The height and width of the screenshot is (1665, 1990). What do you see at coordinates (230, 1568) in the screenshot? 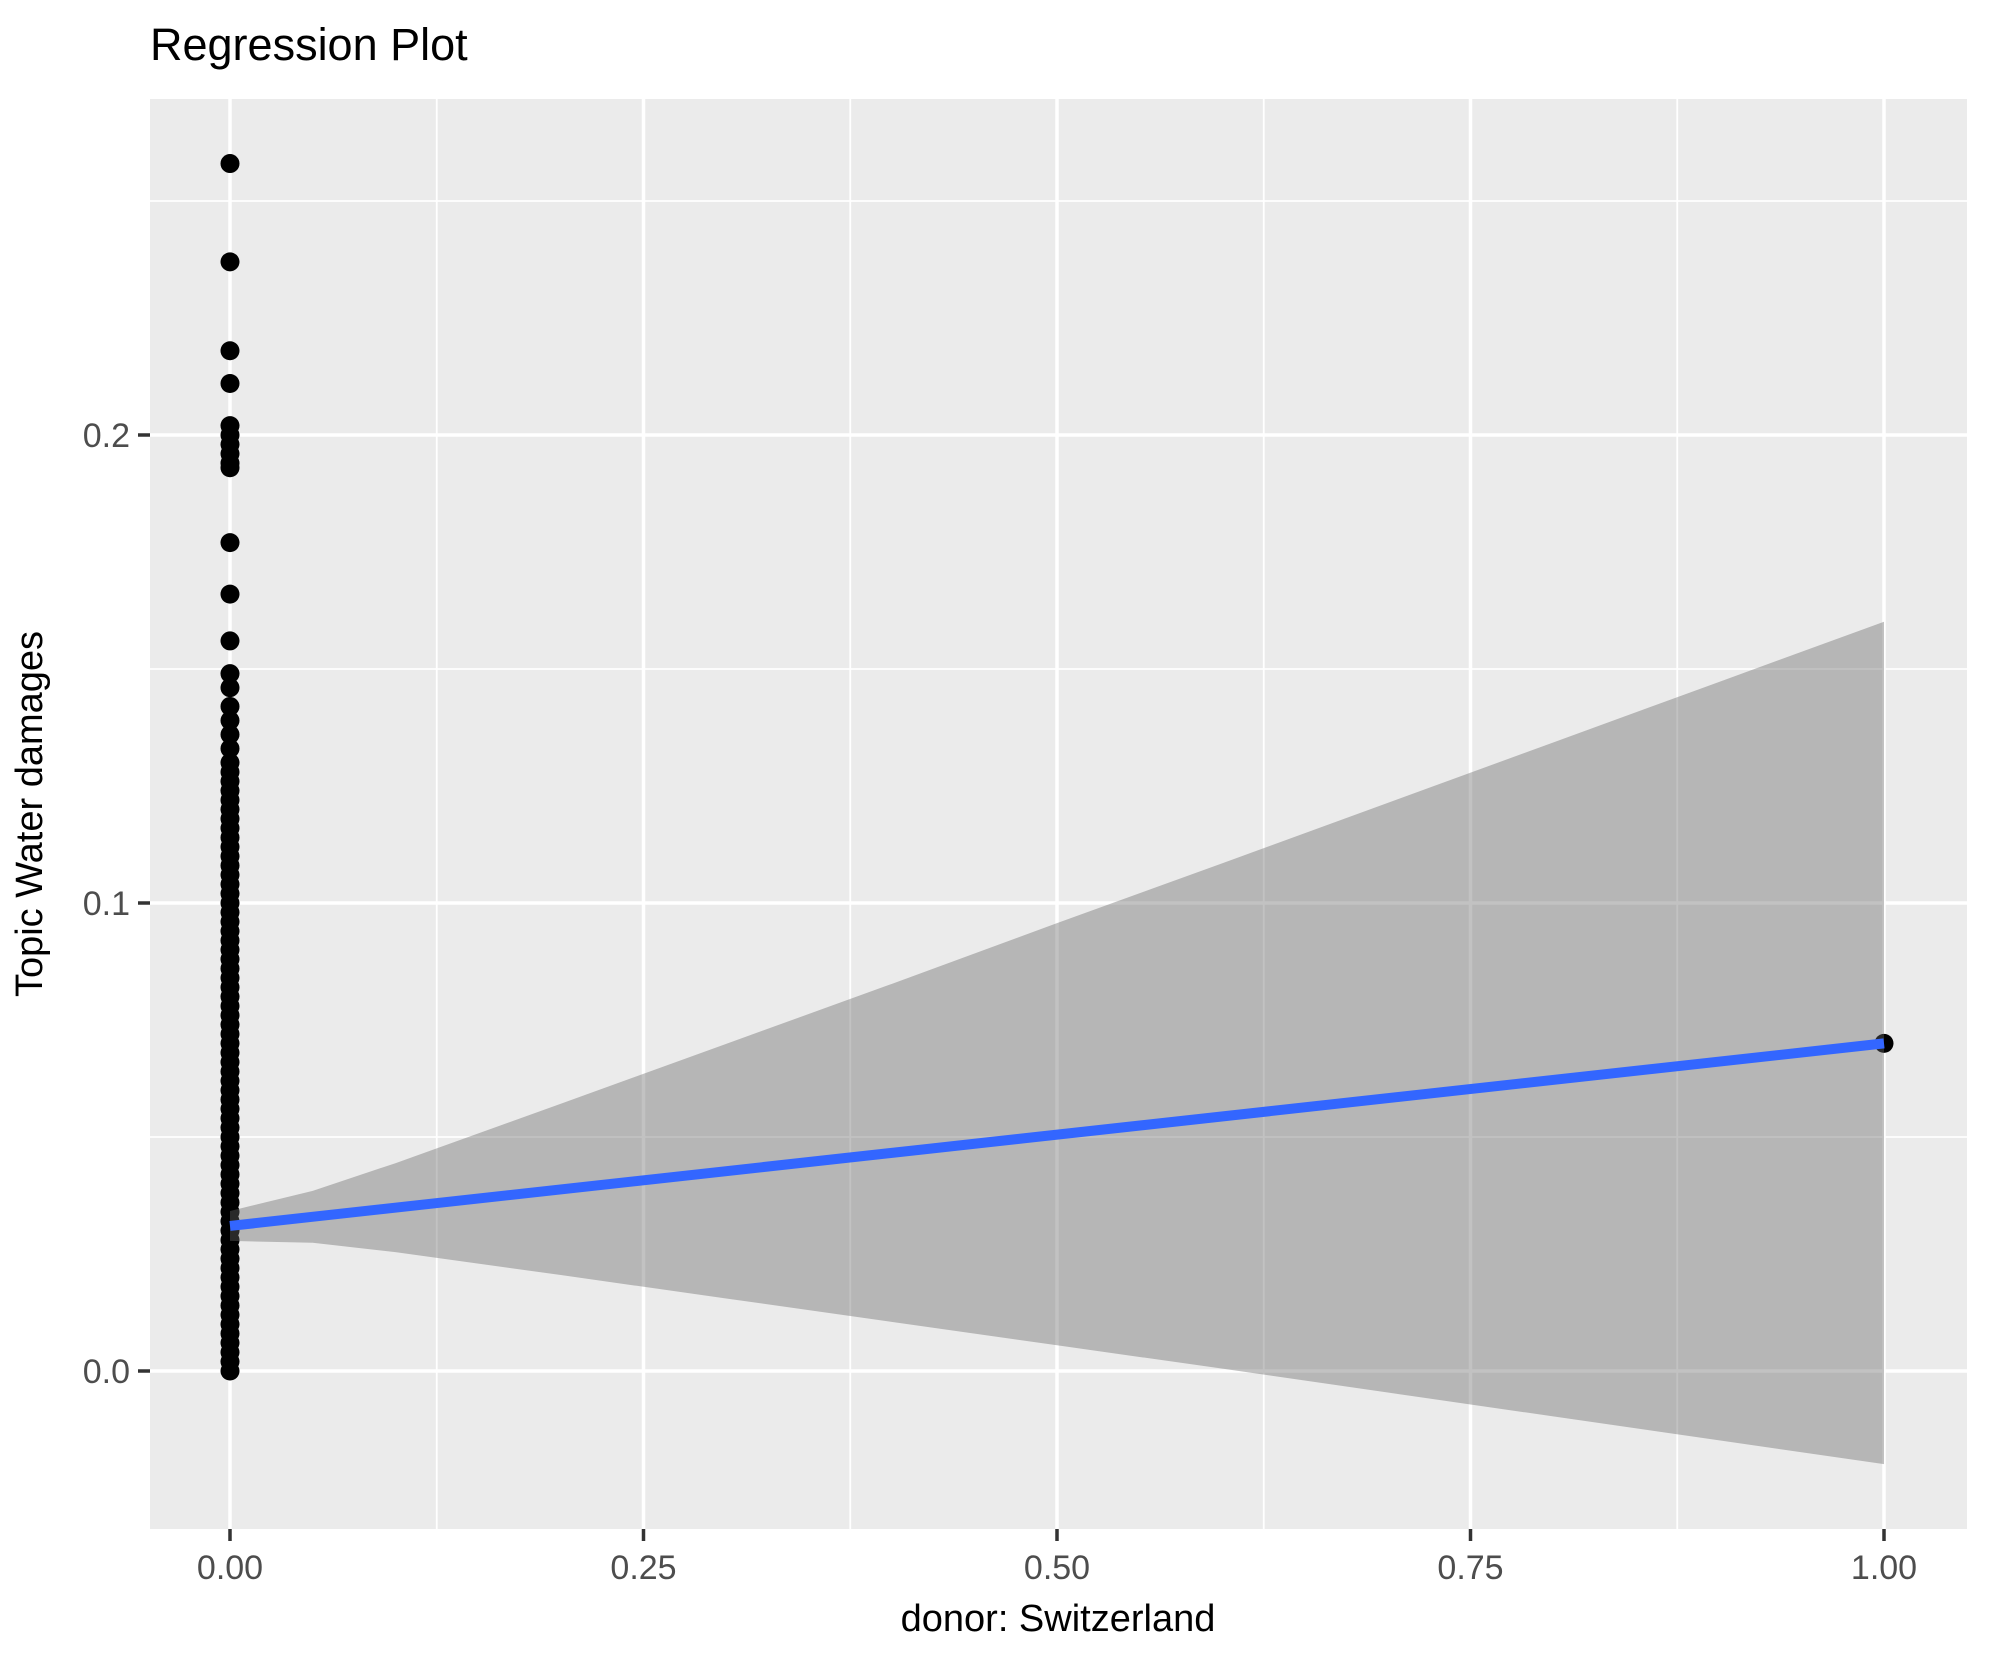
I see `x-tick-label: 0.00` at bounding box center [230, 1568].